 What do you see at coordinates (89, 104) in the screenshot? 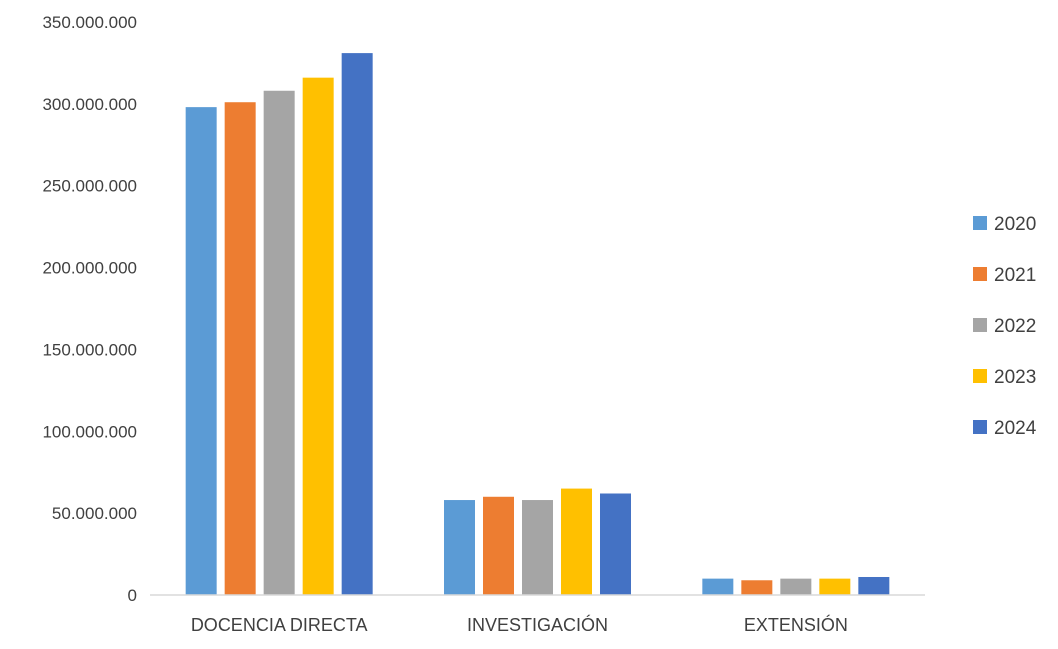
I see `y-tick-label: 300.000.000` at bounding box center [89, 104].